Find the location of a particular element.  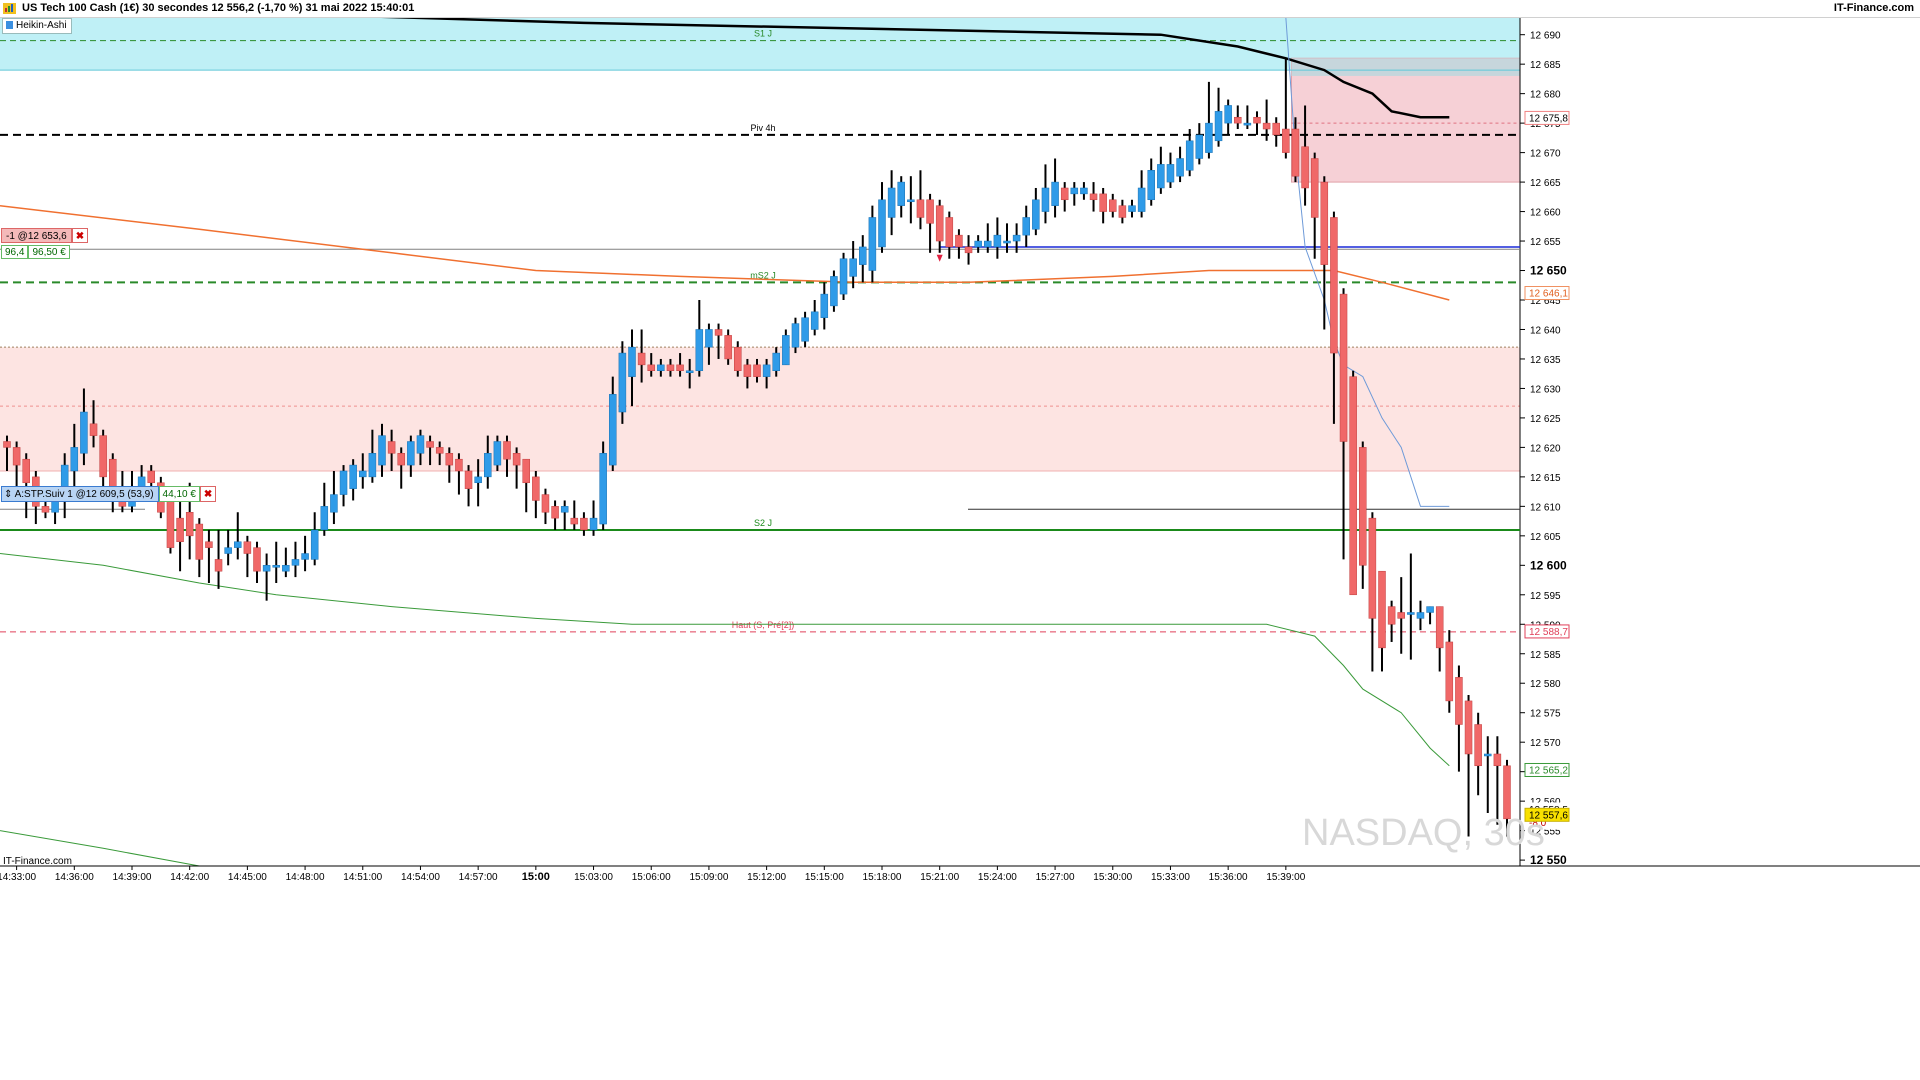

order-close-button: ✖ is located at coordinates (80, 235).